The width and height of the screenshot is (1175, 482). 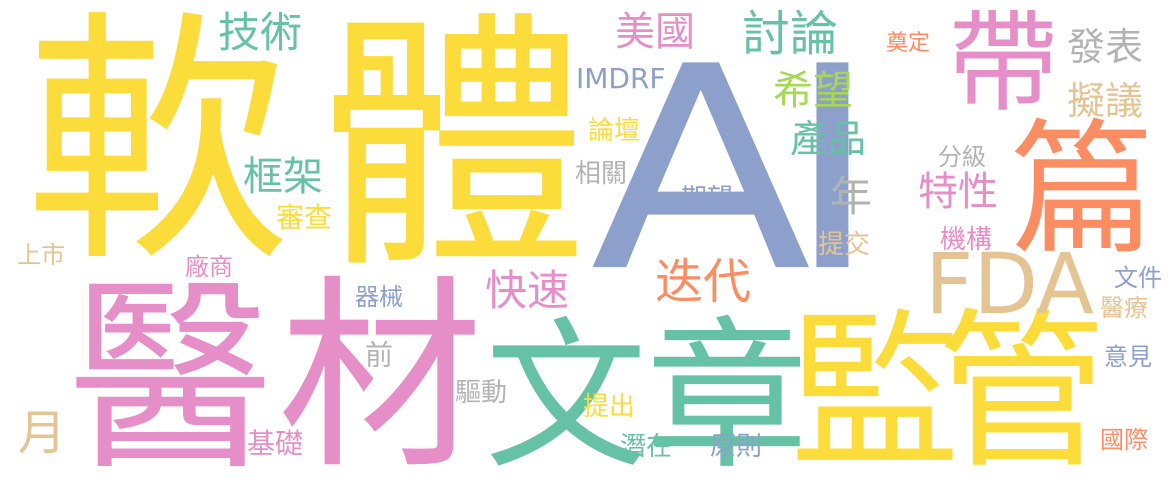 I want to click on word-yue: 月, so click(x=42, y=433).